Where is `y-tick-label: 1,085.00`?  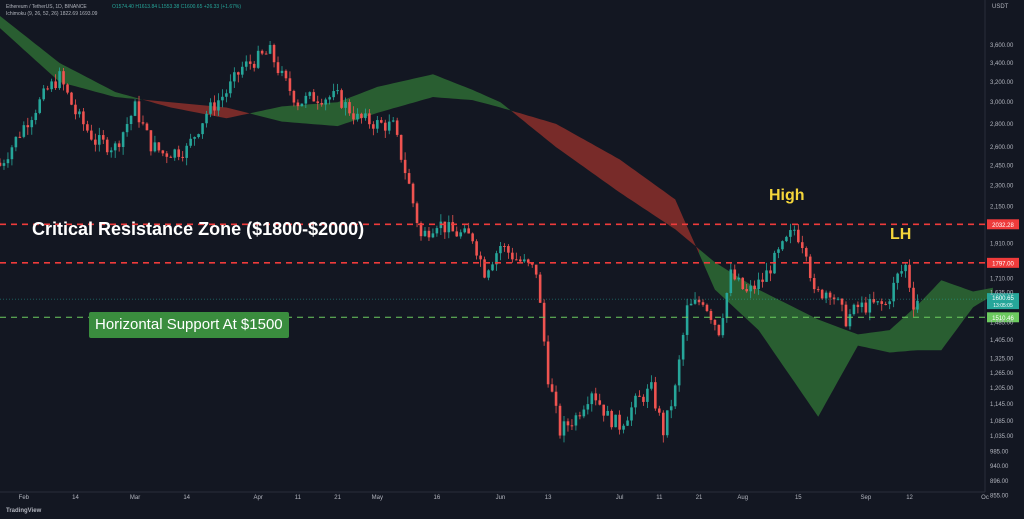 y-tick-label: 1,085.00 is located at coordinates (1002, 422).